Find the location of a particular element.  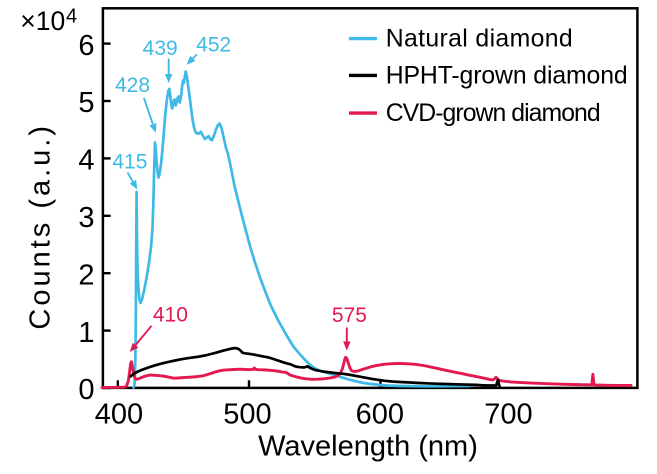

svg-text: 439 is located at coordinates (160, 48).